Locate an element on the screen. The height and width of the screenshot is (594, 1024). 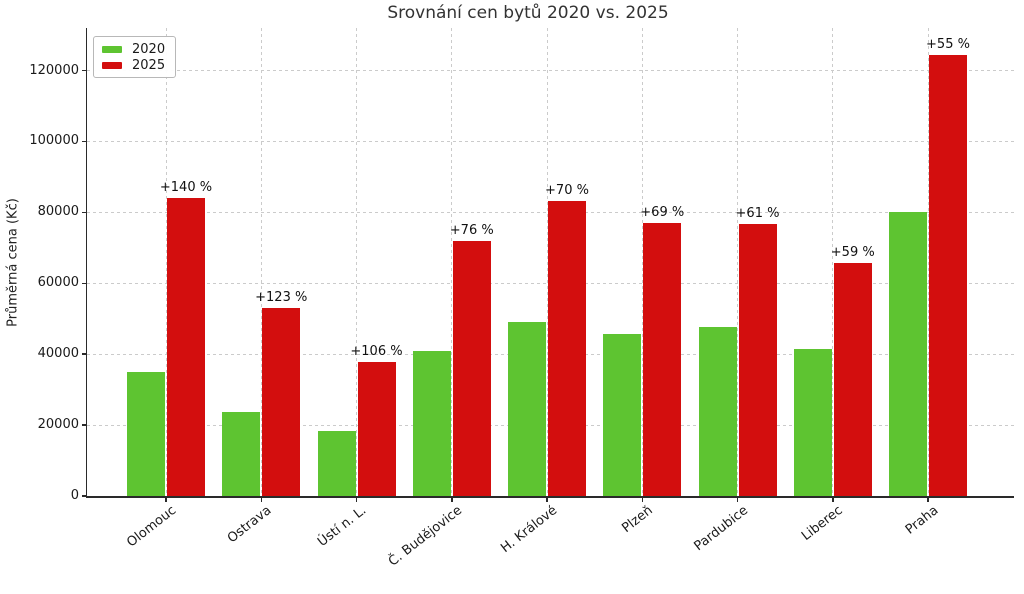
x-axis-spine is located at coordinates (549, 497).